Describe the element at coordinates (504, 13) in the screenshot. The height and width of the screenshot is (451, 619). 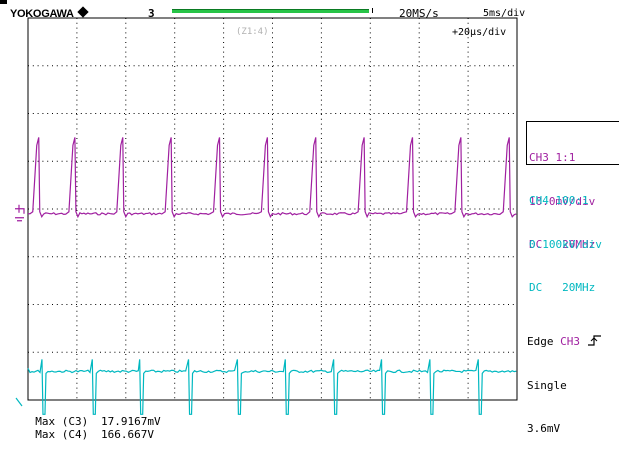
I see `time-per-div: 5ms/div` at that location.